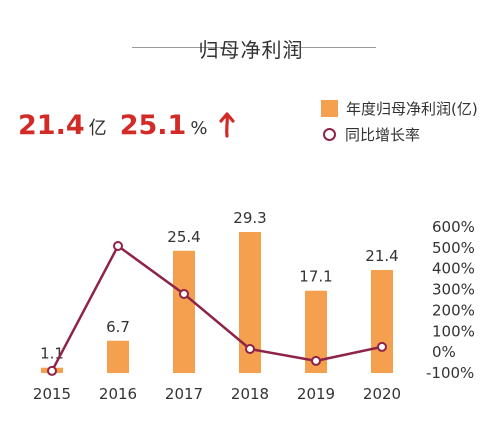  Describe the element at coordinates (118, 394) in the screenshot. I see `x-tick-label: 2016` at that location.